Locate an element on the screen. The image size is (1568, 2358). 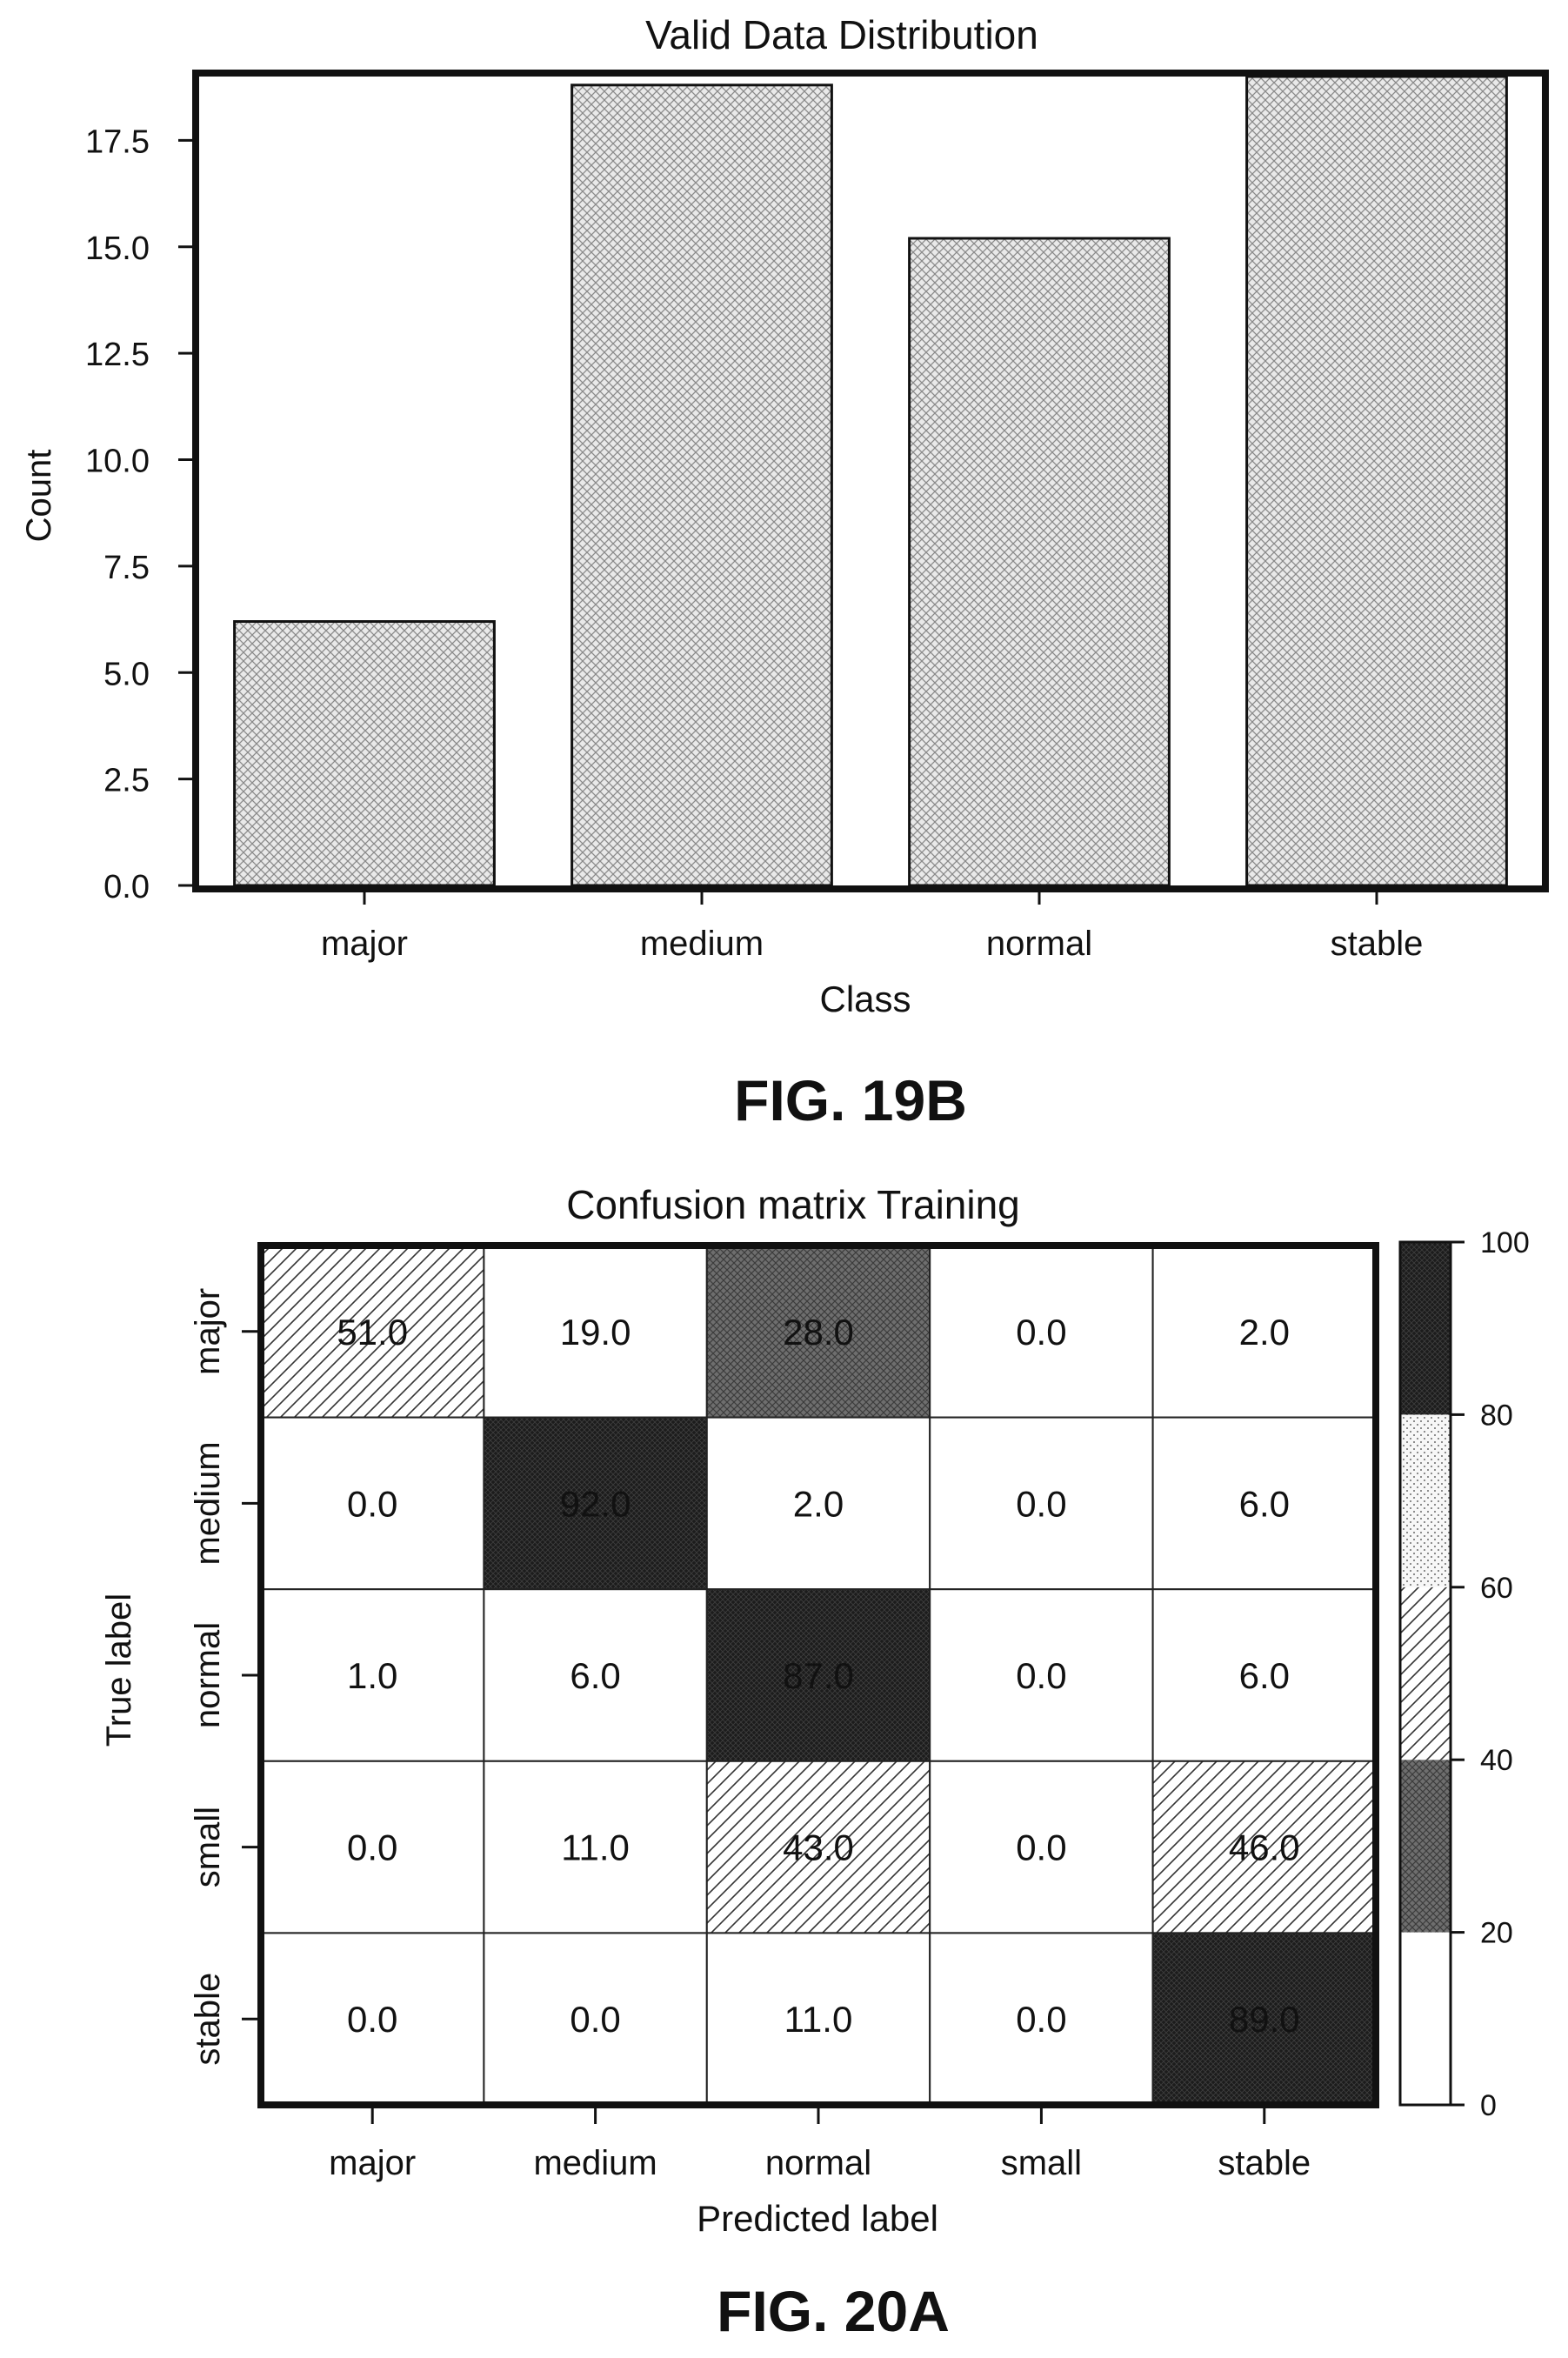
confusion-matrix-xlabel: Predicted label is located at coordinates (817, 2218).